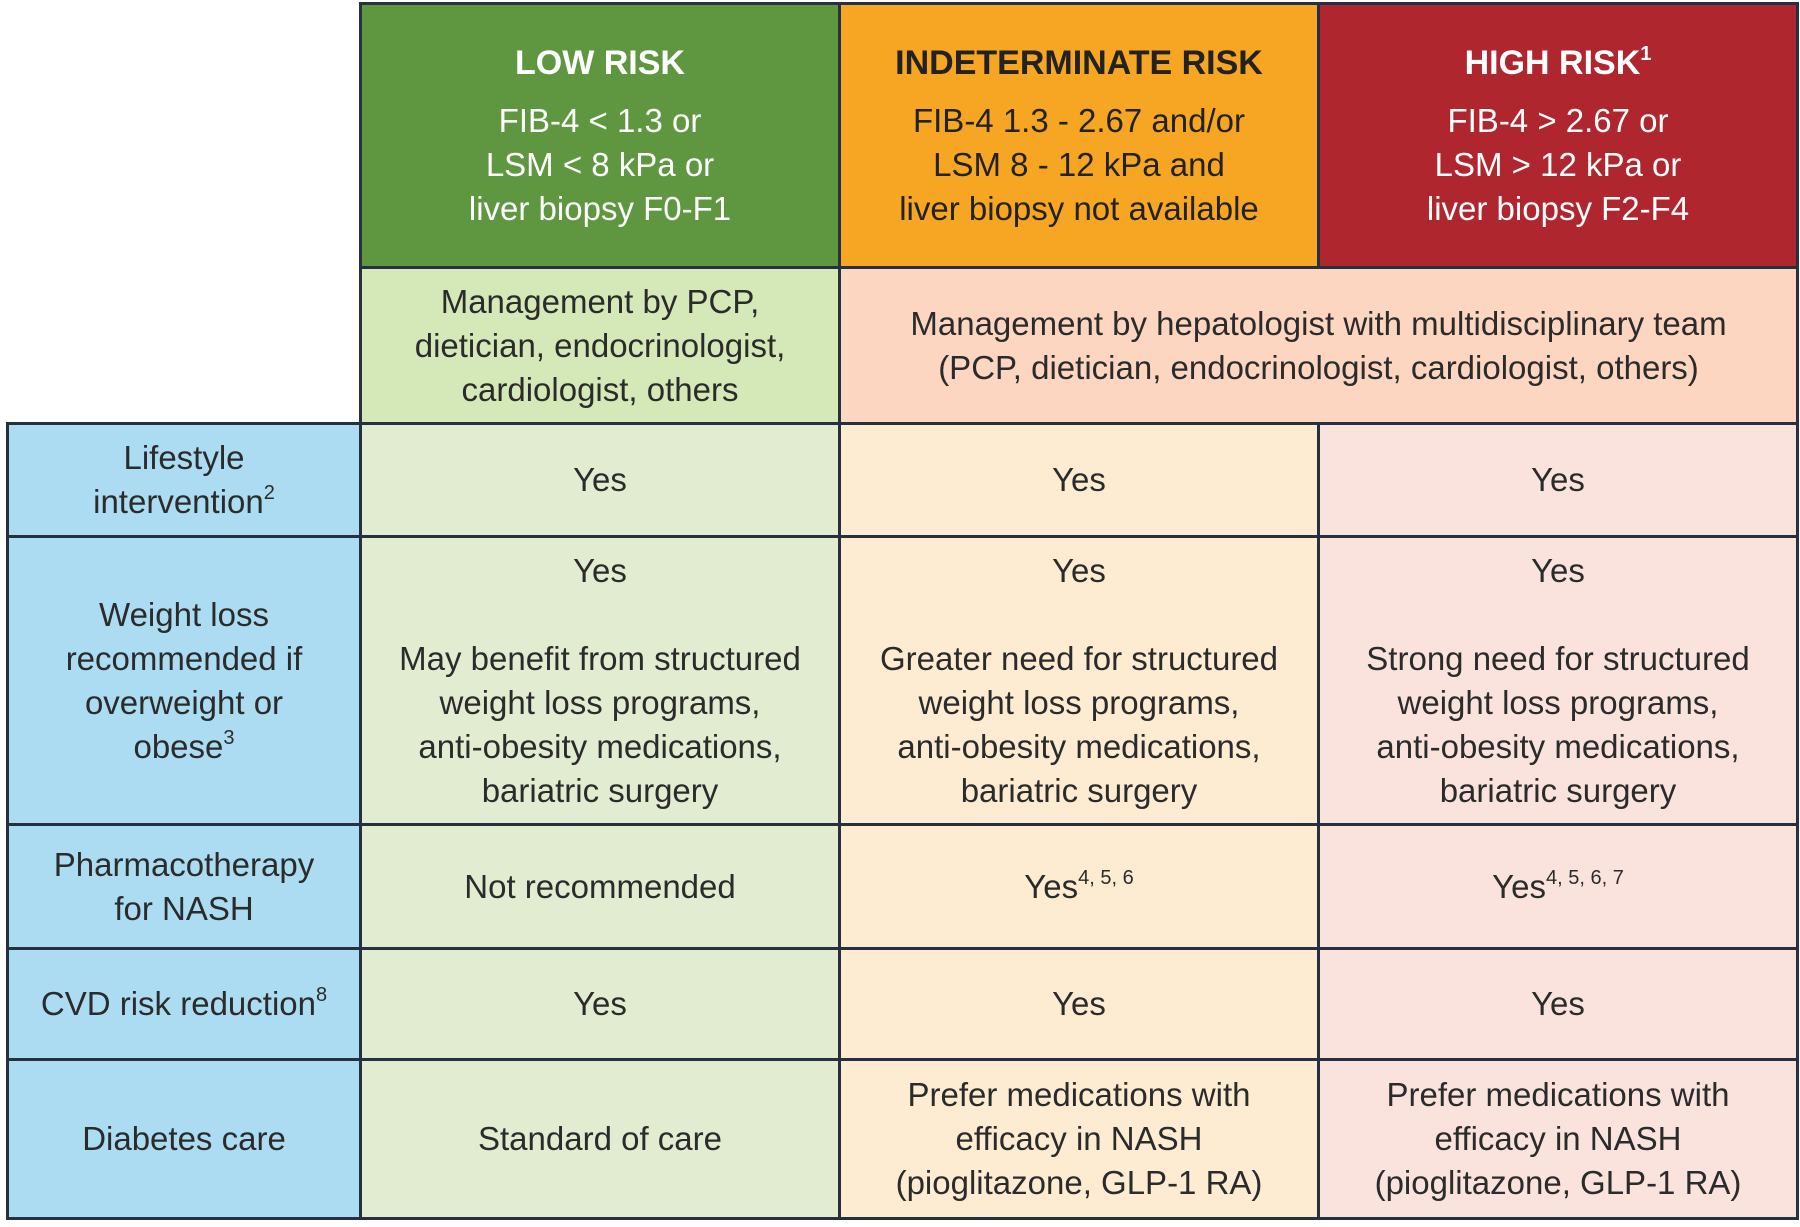  I want to click on cell-text: Standard of care, so click(600, 1138).